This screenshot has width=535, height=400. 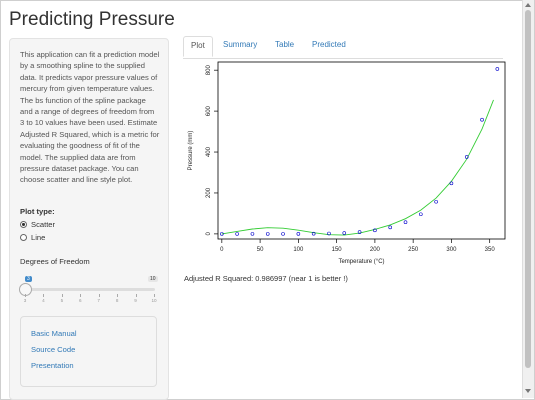 What do you see at coordinates (528, 5) in the screenshot?
I see `scroll-up-icon` at bounding box center [528, 5].